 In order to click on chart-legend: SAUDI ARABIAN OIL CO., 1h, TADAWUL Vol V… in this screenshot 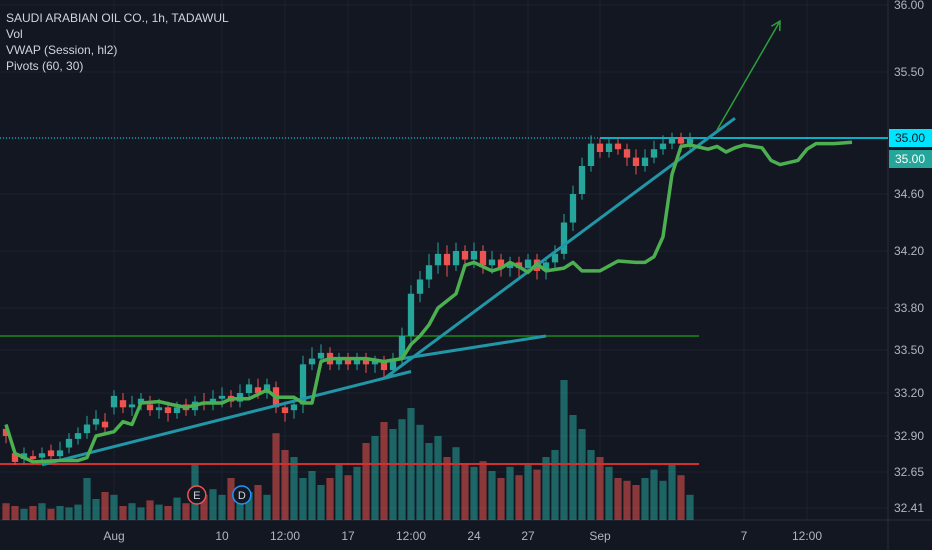, I will do `click(117, 42)`.